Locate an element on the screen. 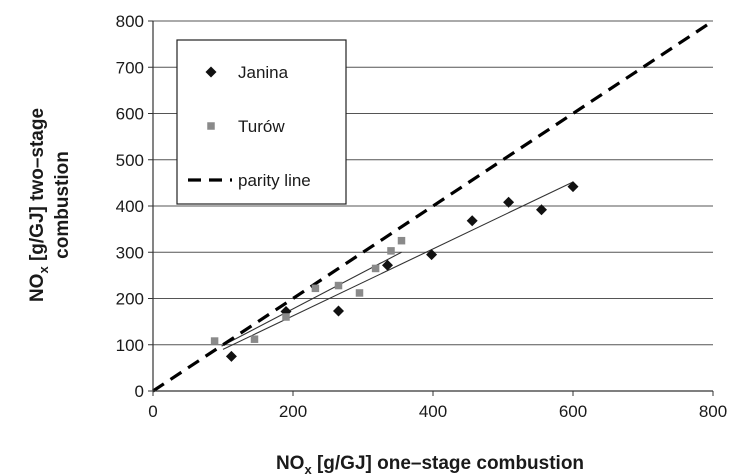 This screenshot has height=475, width=732. legend-marker-tur-w is located at coordinates (211, 126).